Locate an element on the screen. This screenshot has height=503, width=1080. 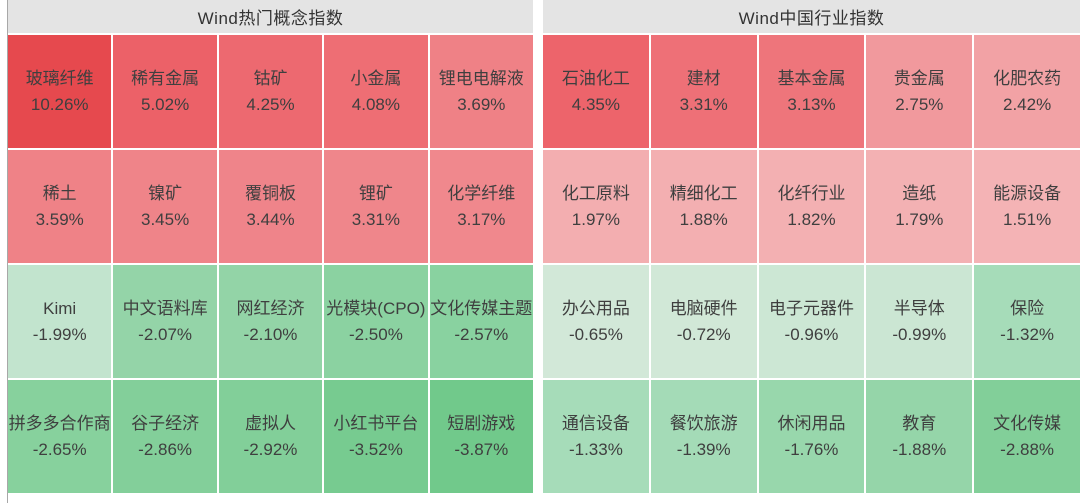
tile-value: 3.13% is located at coordinates (811, 104).